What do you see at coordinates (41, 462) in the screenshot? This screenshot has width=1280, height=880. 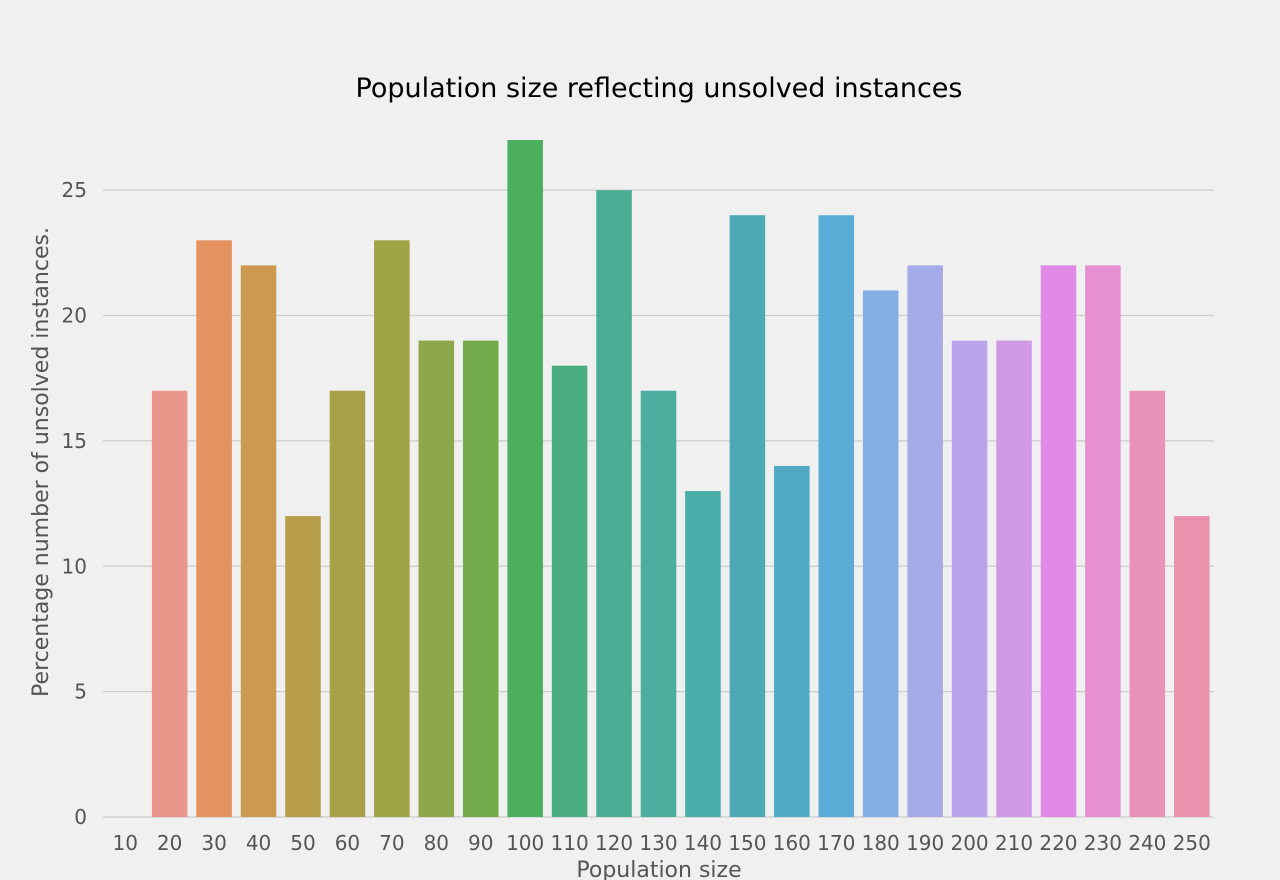 I see `y-axis-label: Percentage number of unsolved instances.` at bounding box center [41, 462].